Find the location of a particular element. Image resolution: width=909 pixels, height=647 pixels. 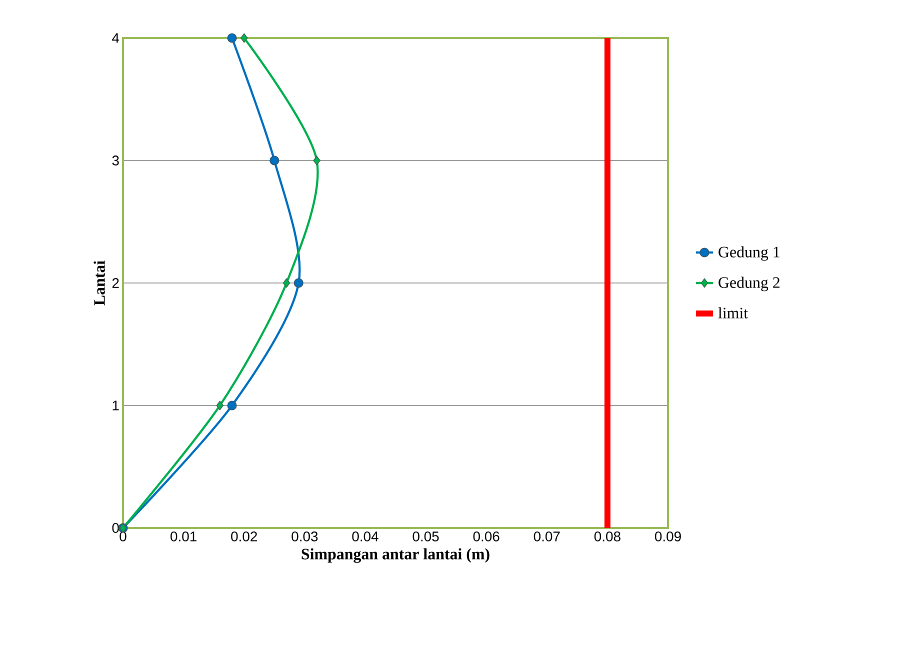

y-tick-label: 4 is located at coordinates (116, 38).